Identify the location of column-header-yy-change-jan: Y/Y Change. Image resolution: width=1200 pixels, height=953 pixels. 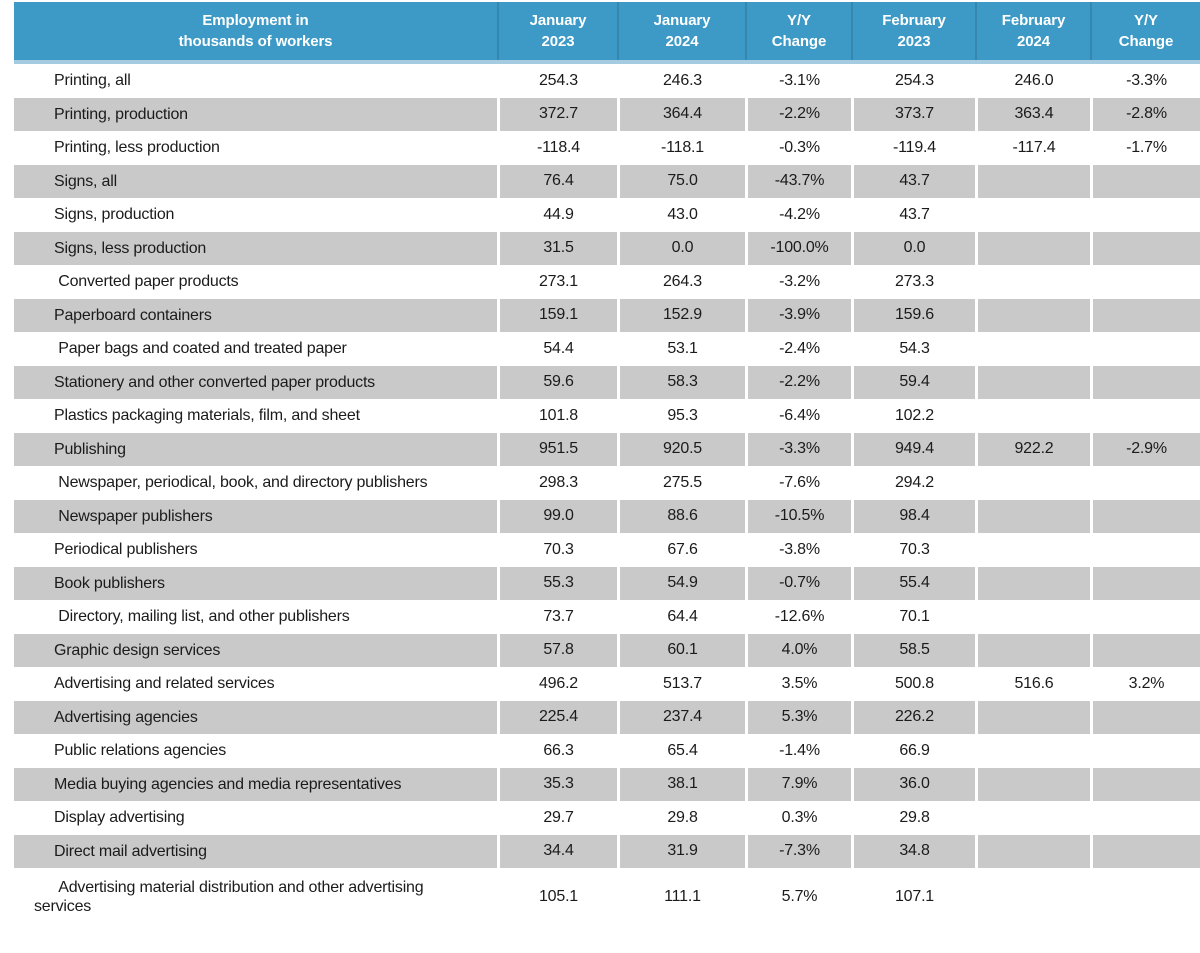
(798, 31).